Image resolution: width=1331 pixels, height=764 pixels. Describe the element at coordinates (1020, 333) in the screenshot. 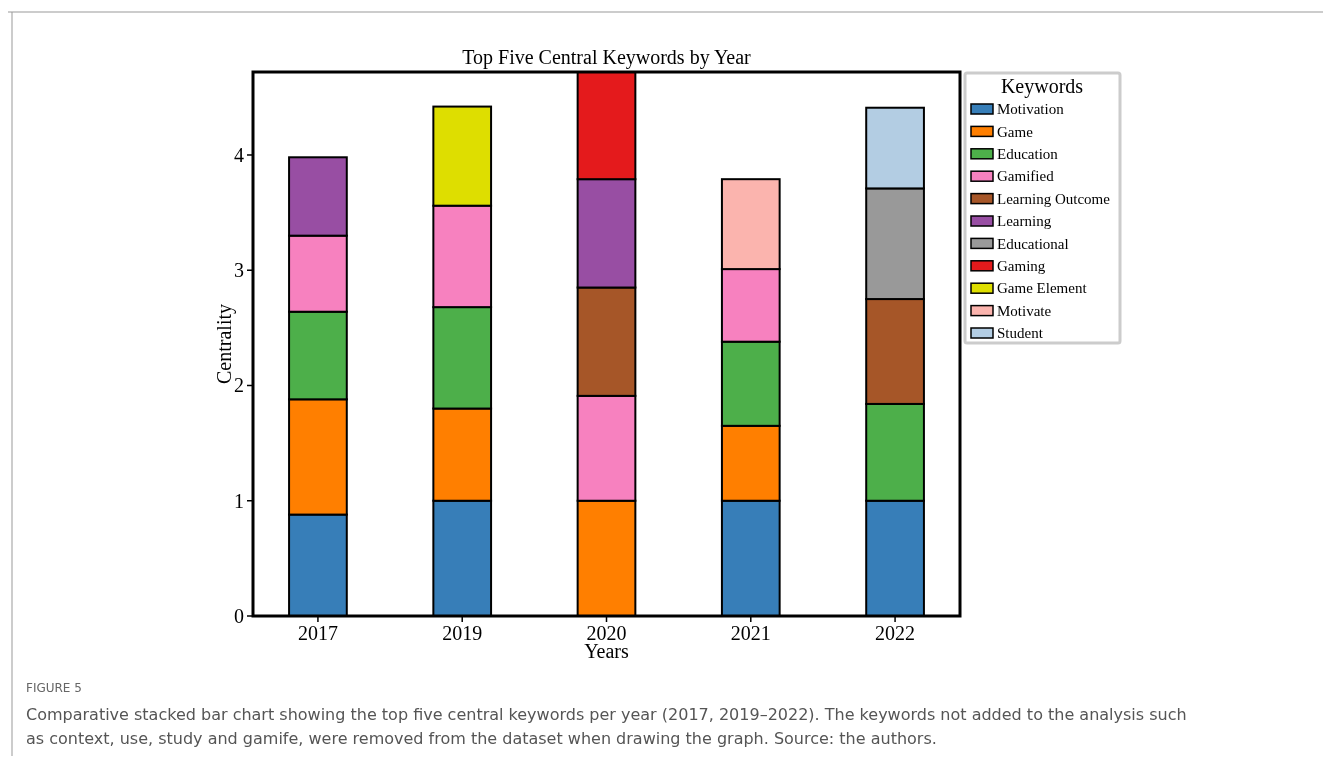

I see `legend-label: Student` at that location.